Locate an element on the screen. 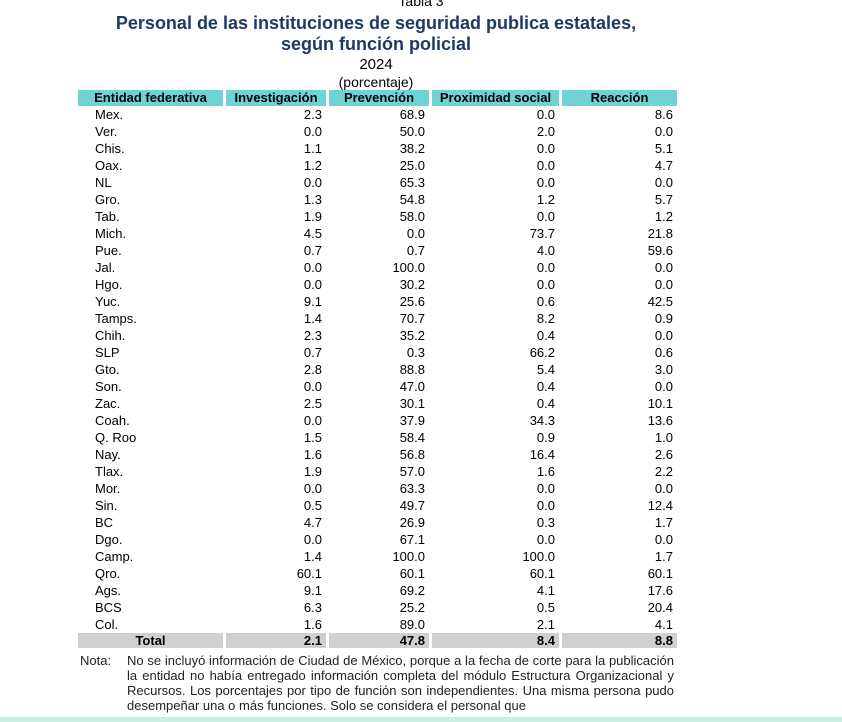 This screenshot has width=842, height=722. value-cell: 9.1 is located at coordinates (277, 301).